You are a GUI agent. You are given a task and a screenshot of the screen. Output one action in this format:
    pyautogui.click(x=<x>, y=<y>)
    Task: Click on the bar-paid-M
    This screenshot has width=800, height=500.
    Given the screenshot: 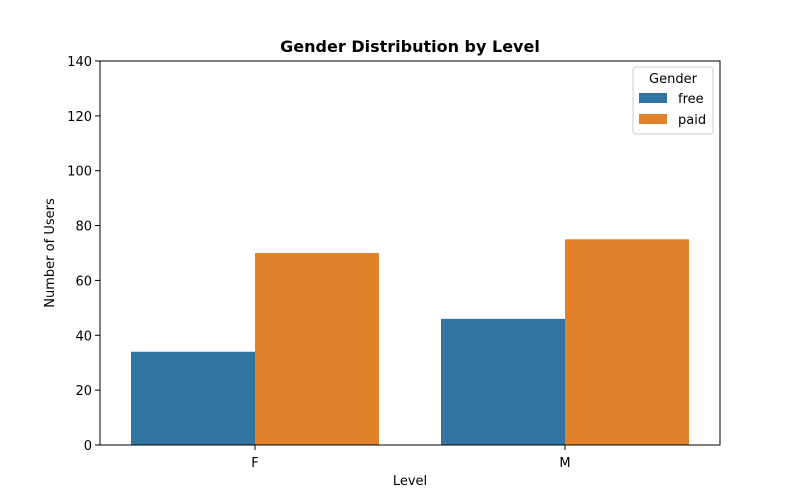 What is the action you would take?
    pyautogui.click(x=627, y=342)
    